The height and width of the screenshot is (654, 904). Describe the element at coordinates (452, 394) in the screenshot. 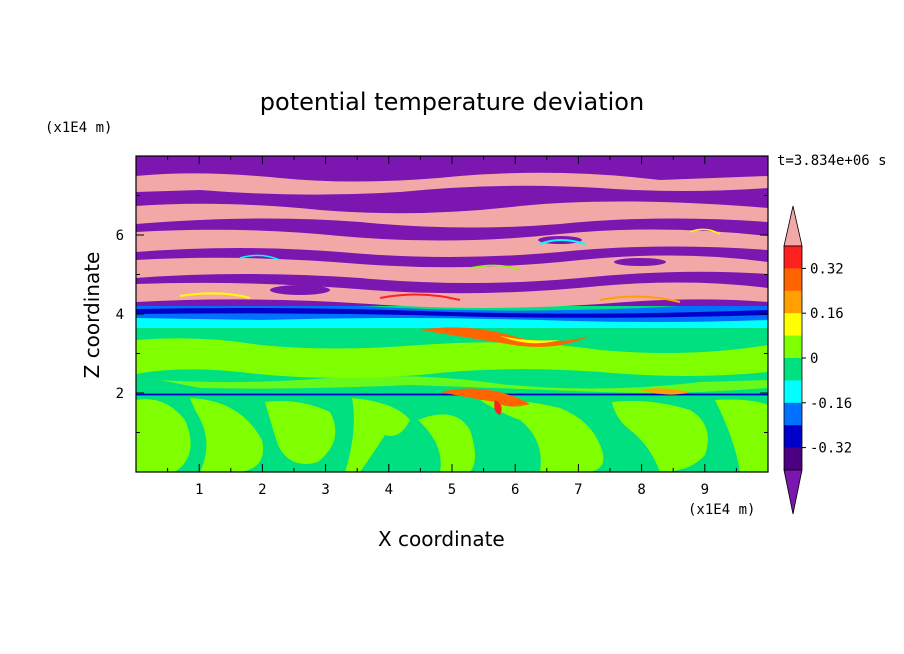

I see `field-line` at that location.